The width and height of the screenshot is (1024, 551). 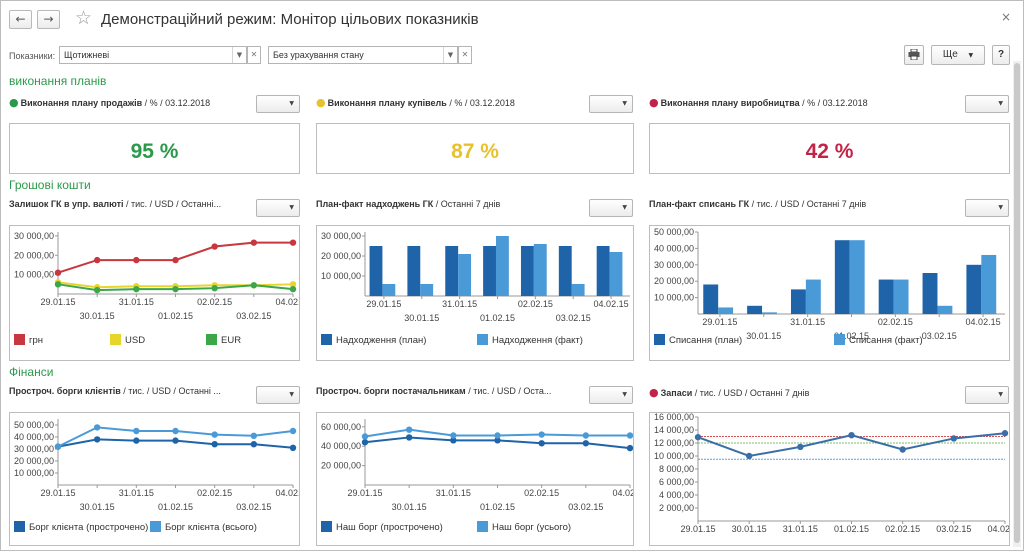 What do you see at coordinates (87, 55) in the screenshot?
I see `period-select-value: Щотижневі` at bounding box center [87, 55].